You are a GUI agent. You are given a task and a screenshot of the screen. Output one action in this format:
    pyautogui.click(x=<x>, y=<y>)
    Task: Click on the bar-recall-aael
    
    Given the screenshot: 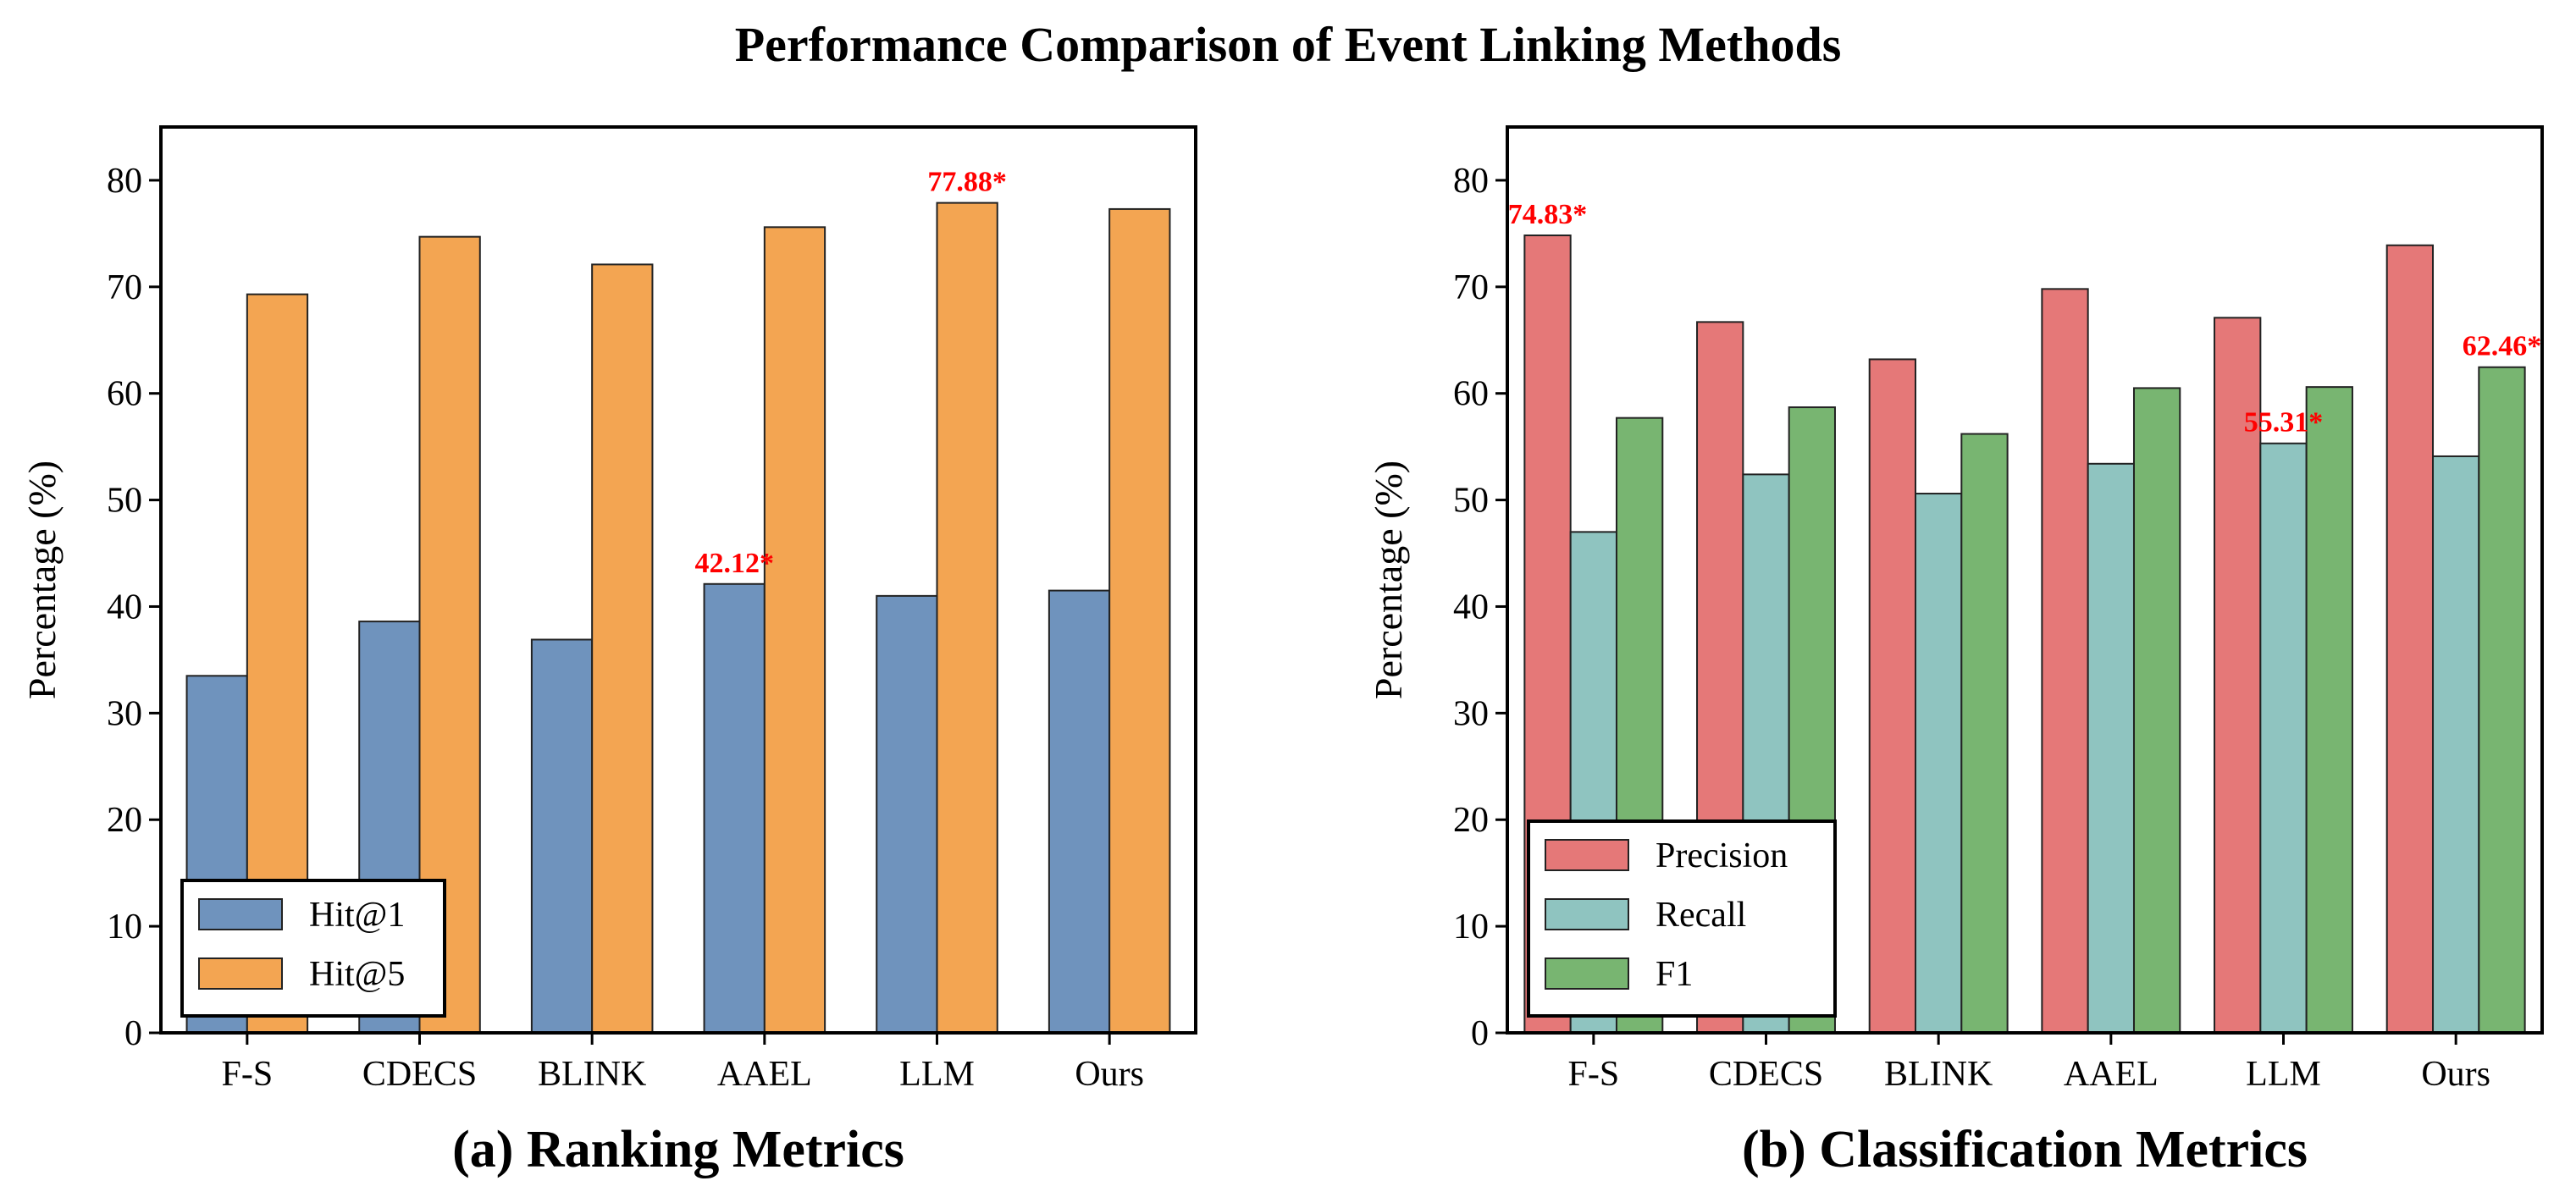 What is the action you would take?
    pyautogui.click(x=2111, y=748)
    